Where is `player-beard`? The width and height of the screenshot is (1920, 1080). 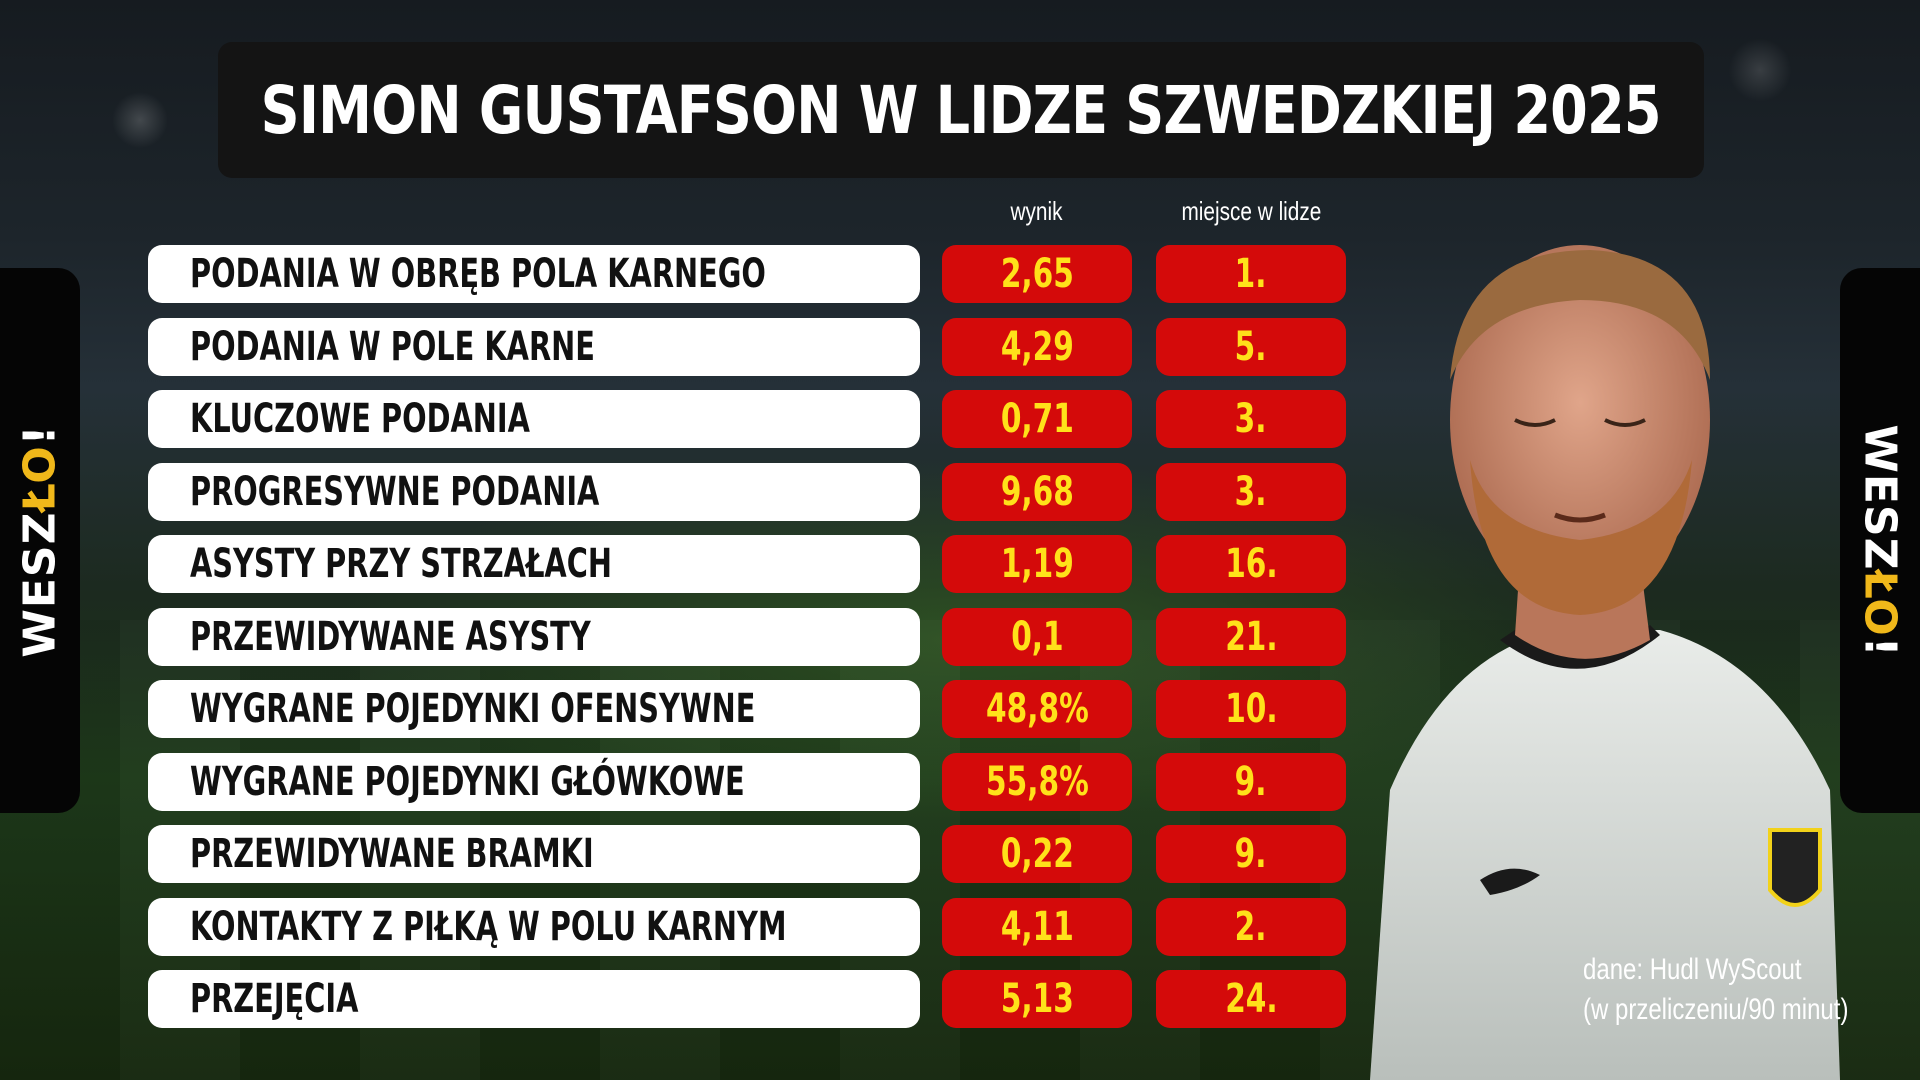 player-beard is located at coordinates (1581, 537).